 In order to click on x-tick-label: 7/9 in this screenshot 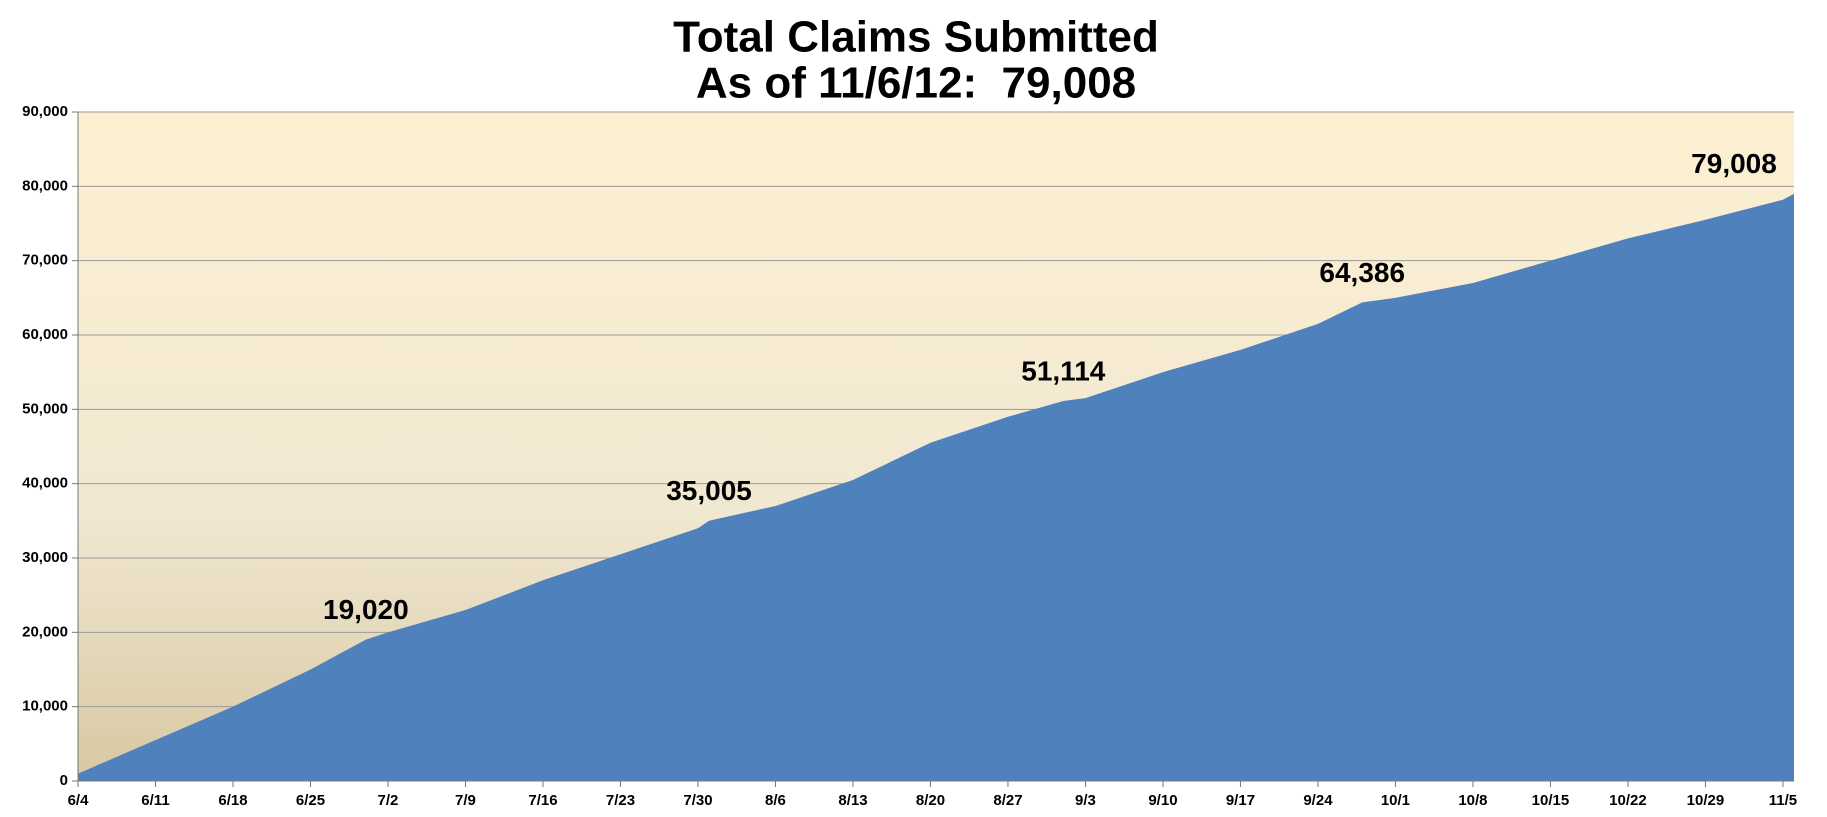, I will do `click(465, 800)`.